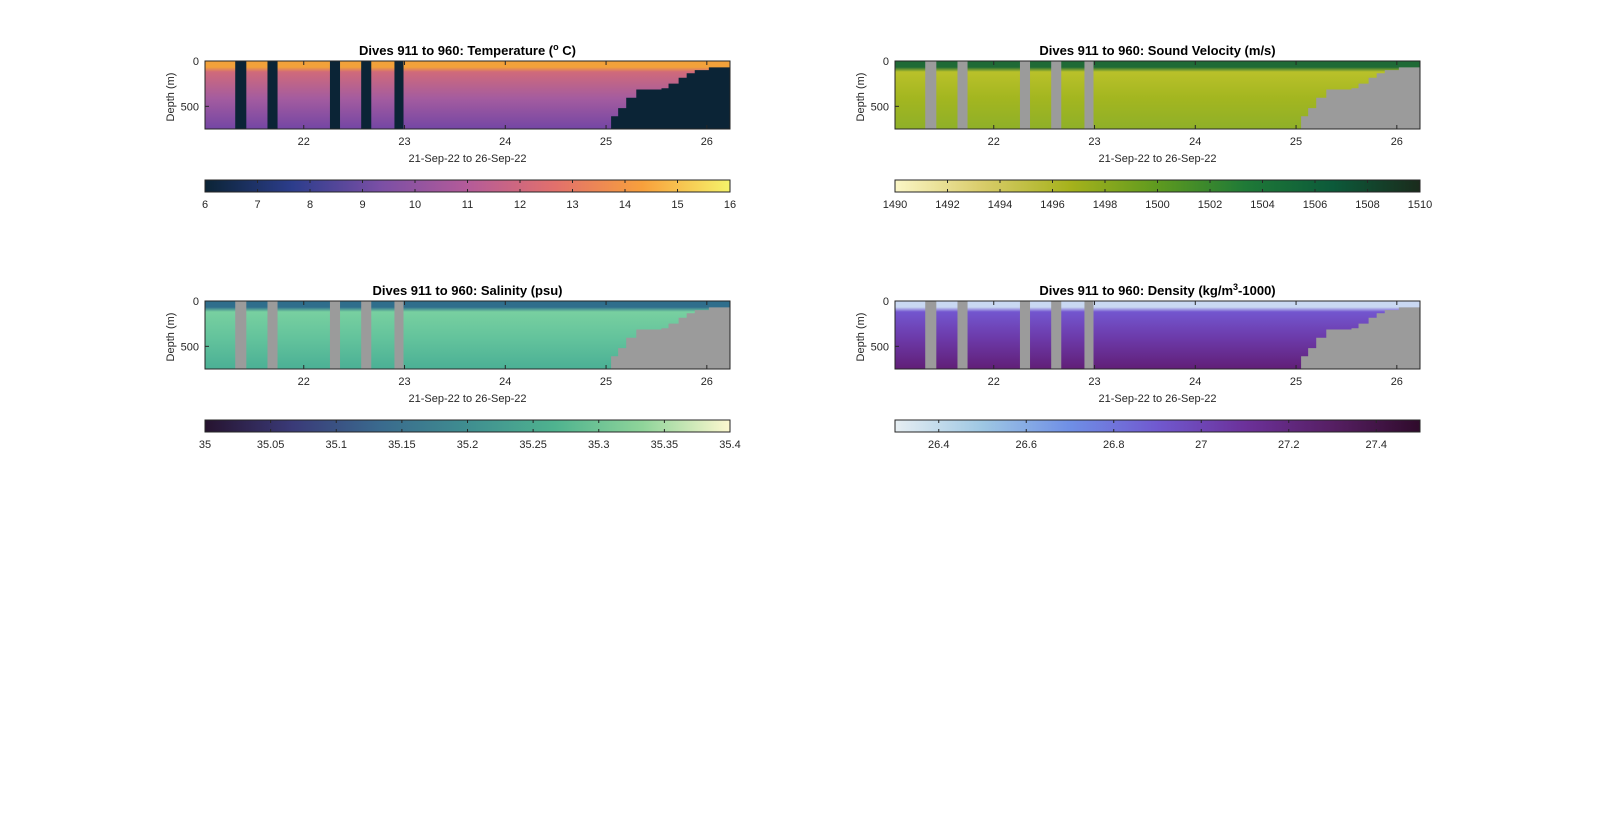 The image size is (1600, 815). I want to click on colorbar-tick-label: 10, so click(415, 205).